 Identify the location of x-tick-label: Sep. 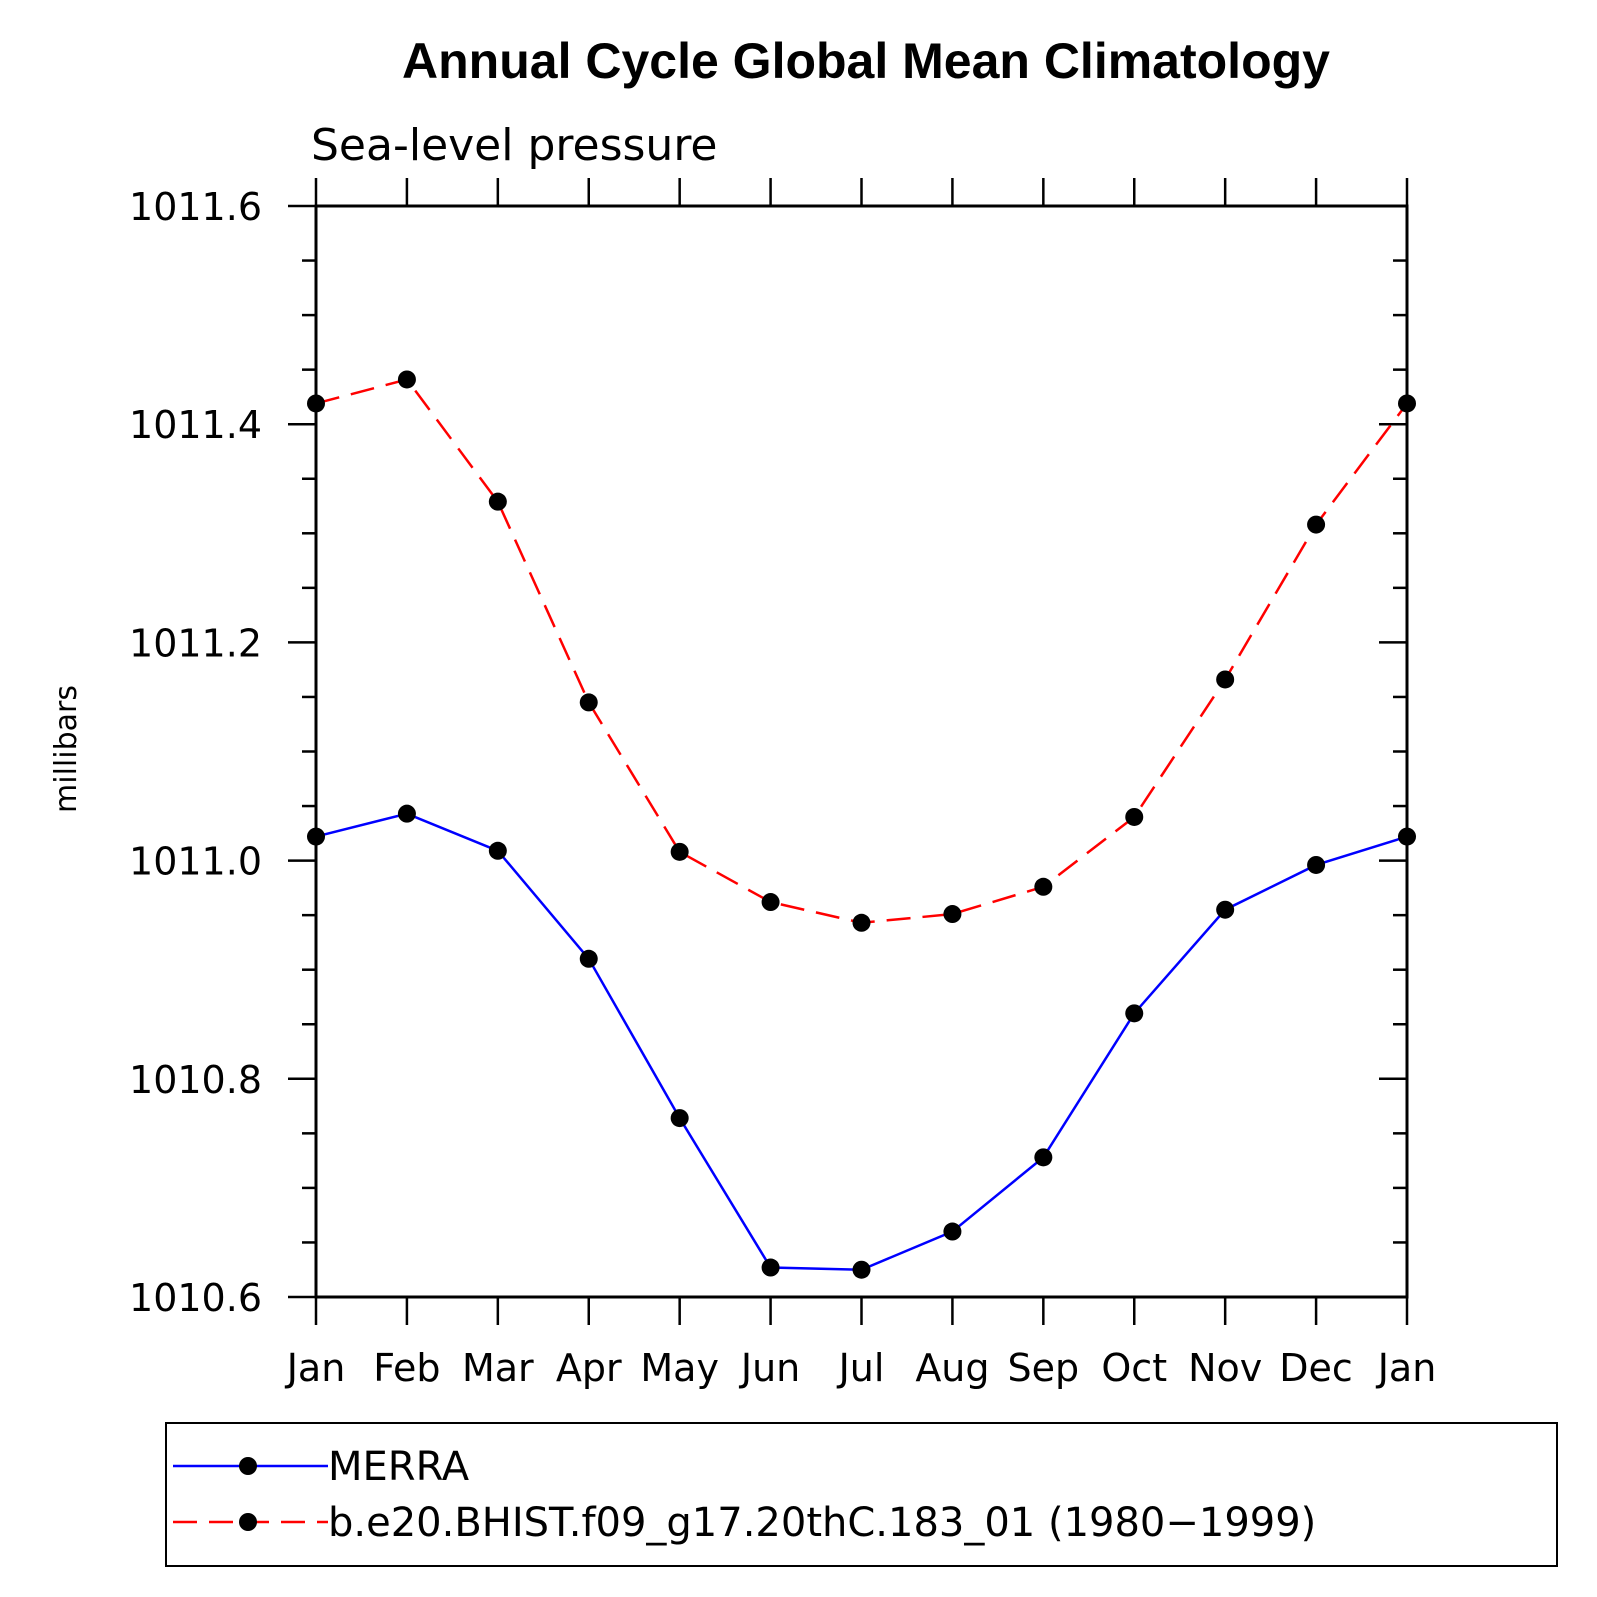
(1044, 1368).